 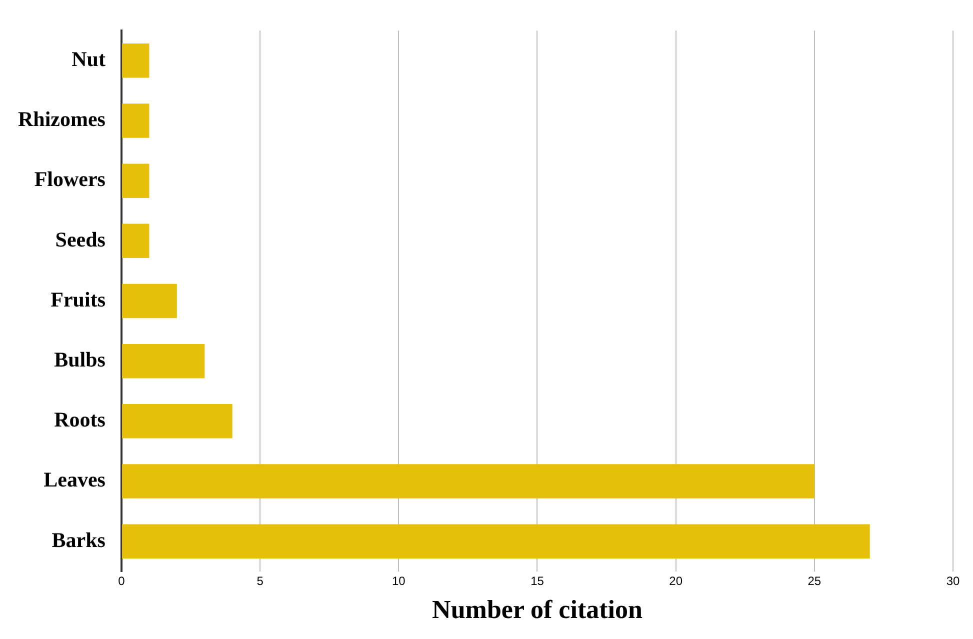 What do you see at coordinates (815, 581) in the screenshot?
I see `x-tick-label: 25` at bounding box center [815, 581].